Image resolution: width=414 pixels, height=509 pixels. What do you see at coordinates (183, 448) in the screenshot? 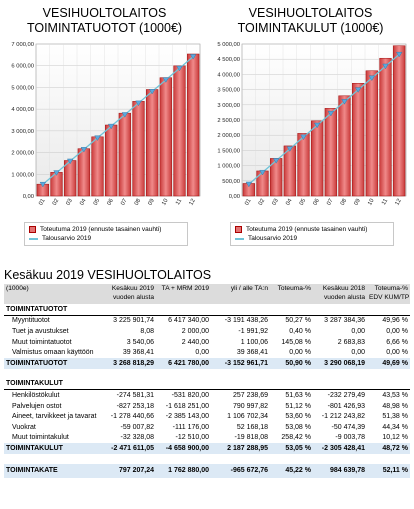
I see `table-cell-c3: -4 658 900,00` at bounding box center [183, 448].